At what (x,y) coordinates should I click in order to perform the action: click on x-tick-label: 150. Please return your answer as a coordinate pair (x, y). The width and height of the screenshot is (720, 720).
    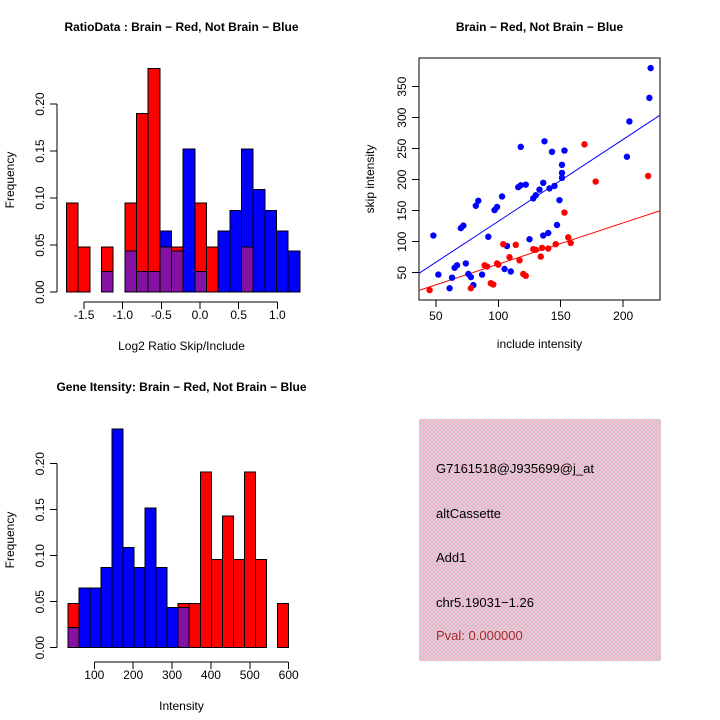
    Looking at the image, I should click on (561, 316).